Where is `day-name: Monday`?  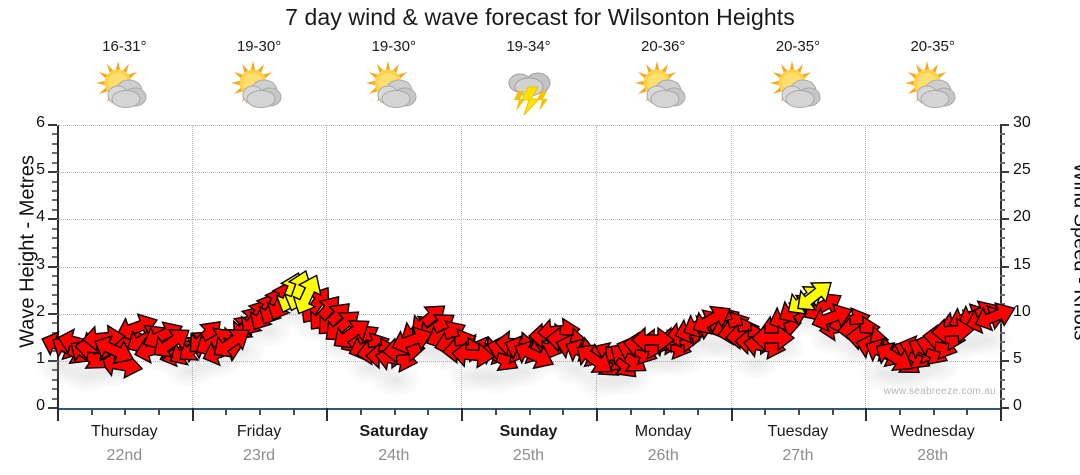 day-name: Monday is located at coordinates (663, 431).